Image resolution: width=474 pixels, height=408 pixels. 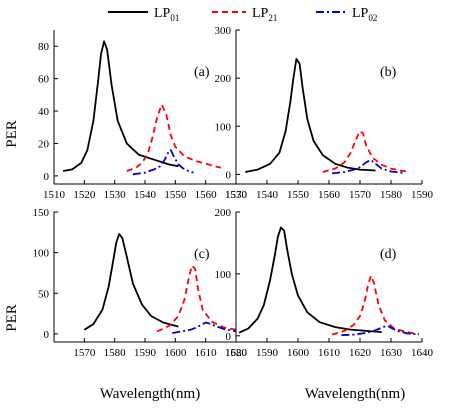 I want to click on y-axis-label-top: PER, so click(x=12, y=134).